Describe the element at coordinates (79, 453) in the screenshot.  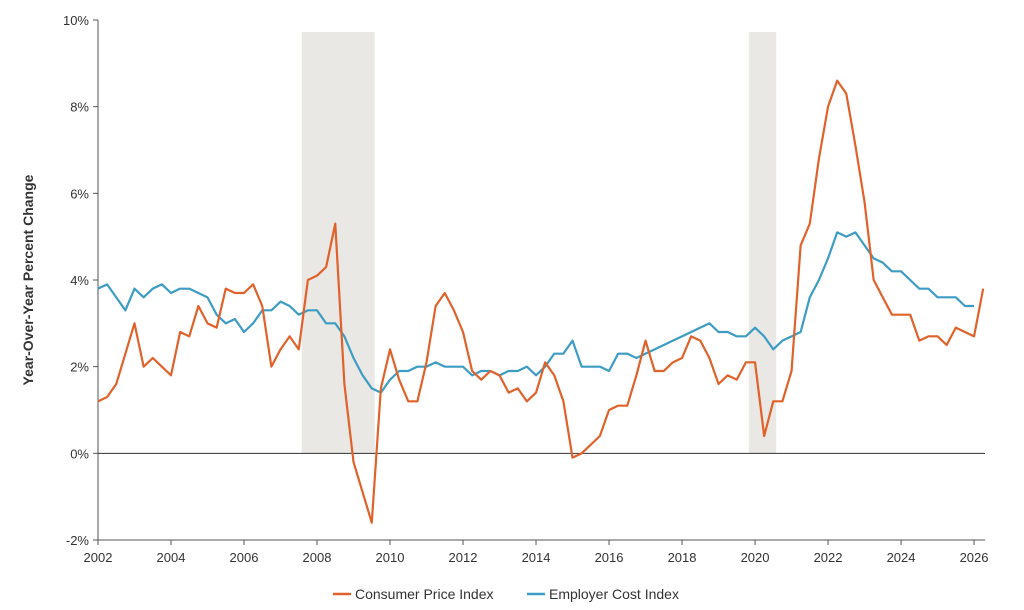
I see `y-tick-label: 0%` at that location.